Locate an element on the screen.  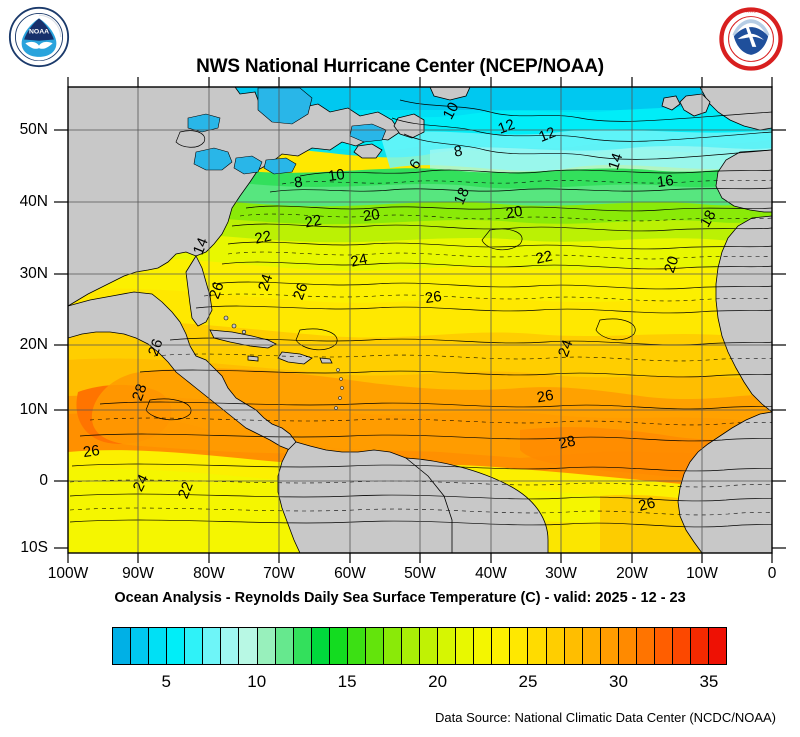
y-axis-tick-label: 40N is located at coordinates (33, 201).